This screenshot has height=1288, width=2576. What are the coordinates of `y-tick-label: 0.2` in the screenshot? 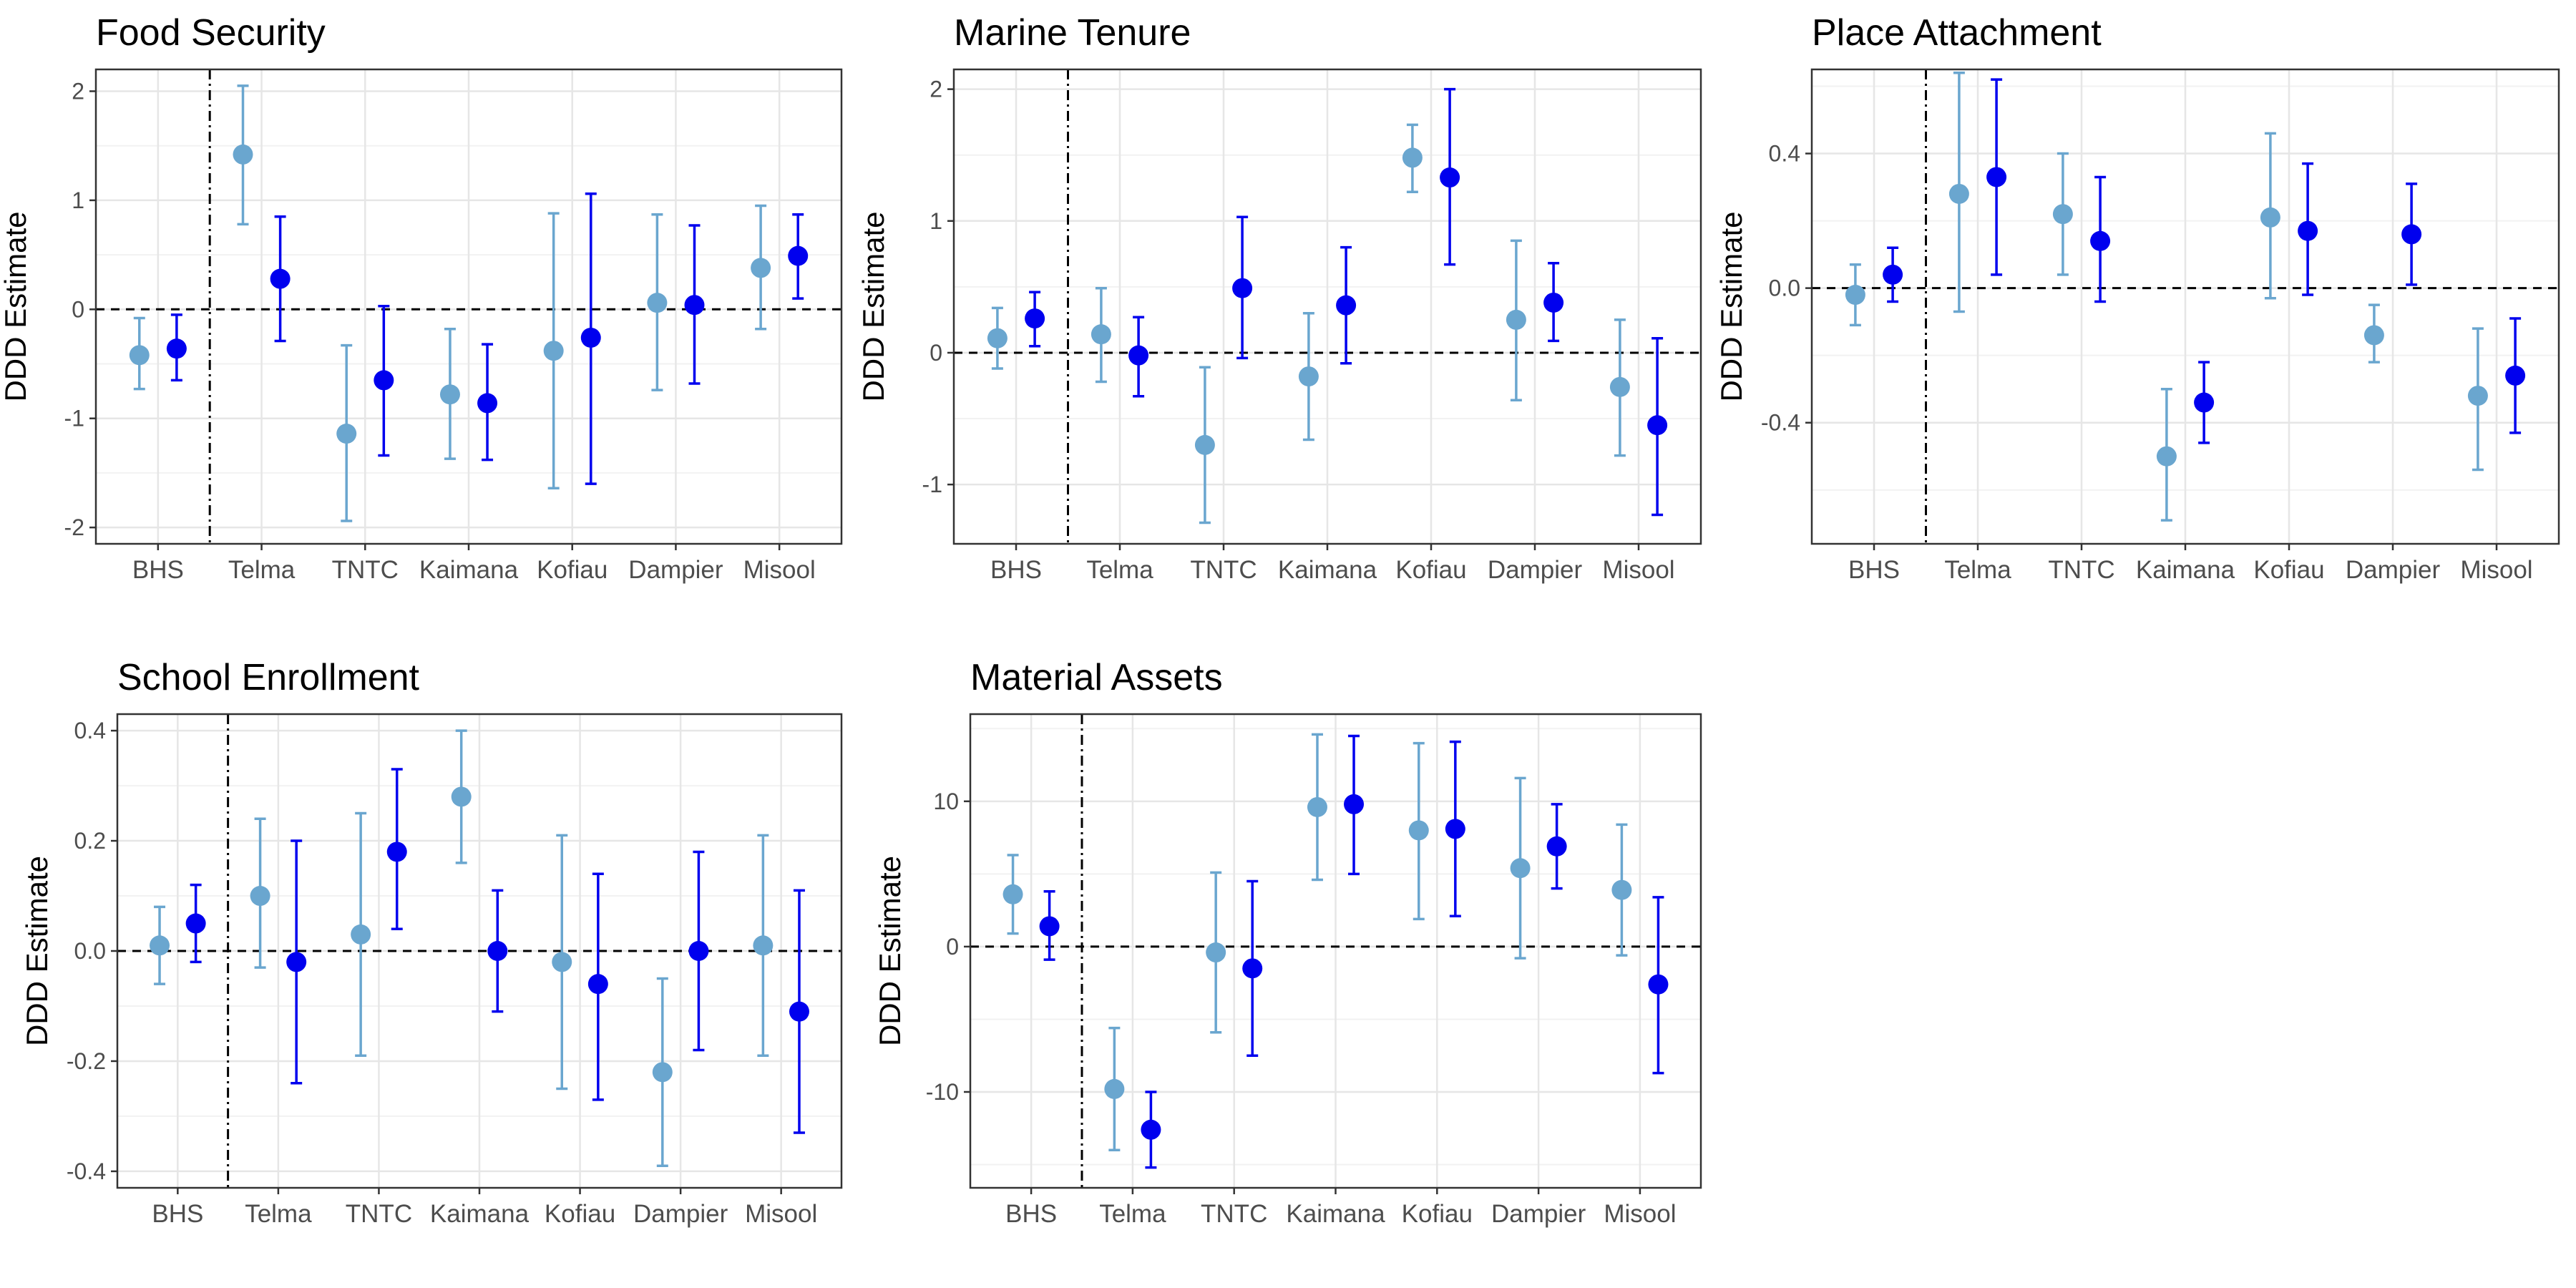 It's located at (90, 841).